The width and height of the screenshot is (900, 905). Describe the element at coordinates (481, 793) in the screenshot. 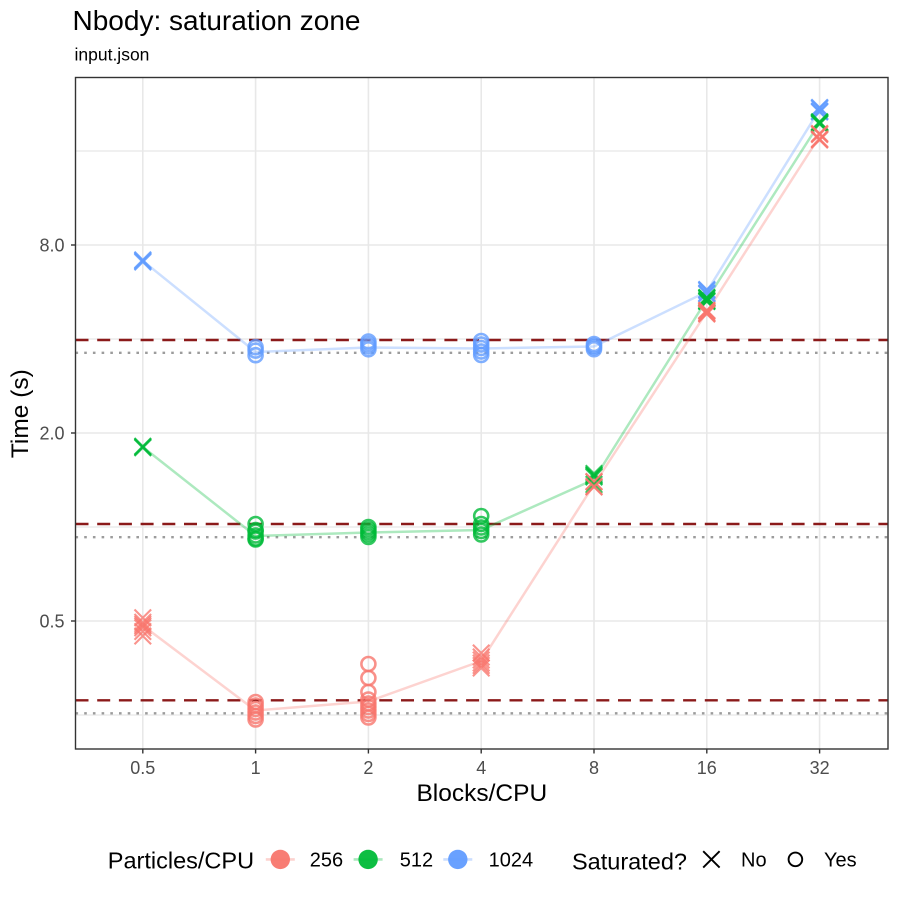

I see `svg-text: Blocks/CPU` at that location.